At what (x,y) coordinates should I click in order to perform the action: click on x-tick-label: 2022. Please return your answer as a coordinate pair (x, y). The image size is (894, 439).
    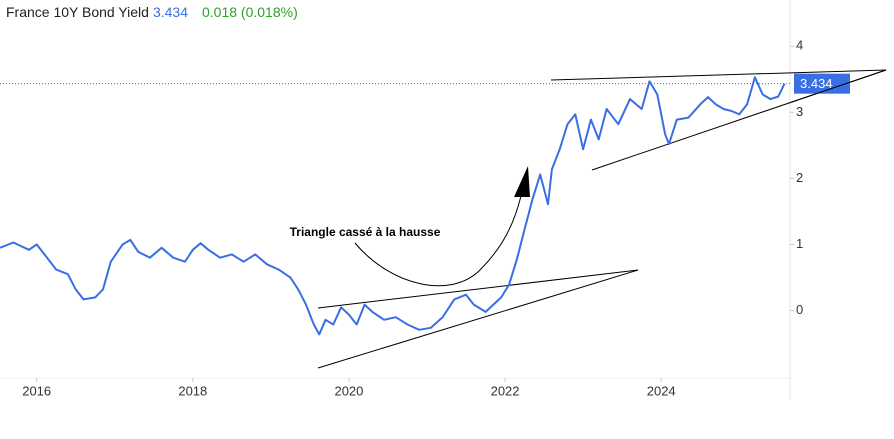
    Looking at the image, I should click on (505, 390).